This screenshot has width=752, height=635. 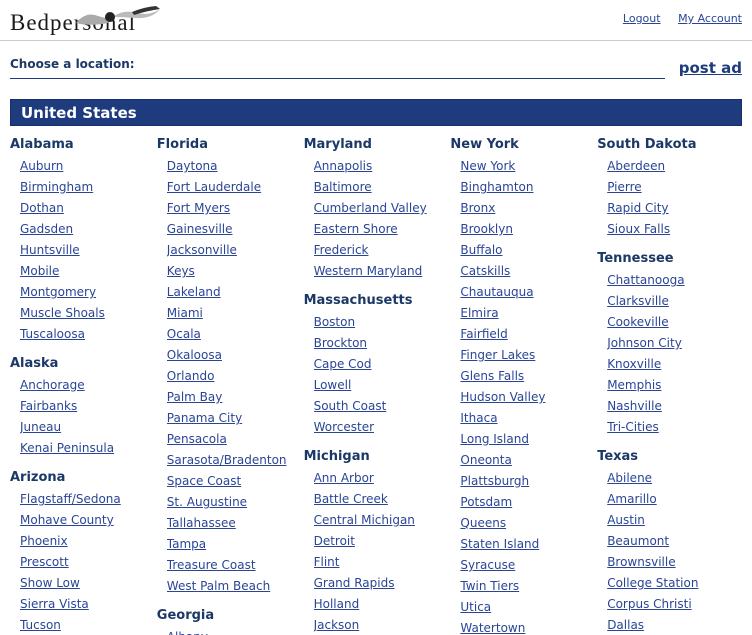 I want to click on city-link: Rapid City, so click(x=638, y=208).